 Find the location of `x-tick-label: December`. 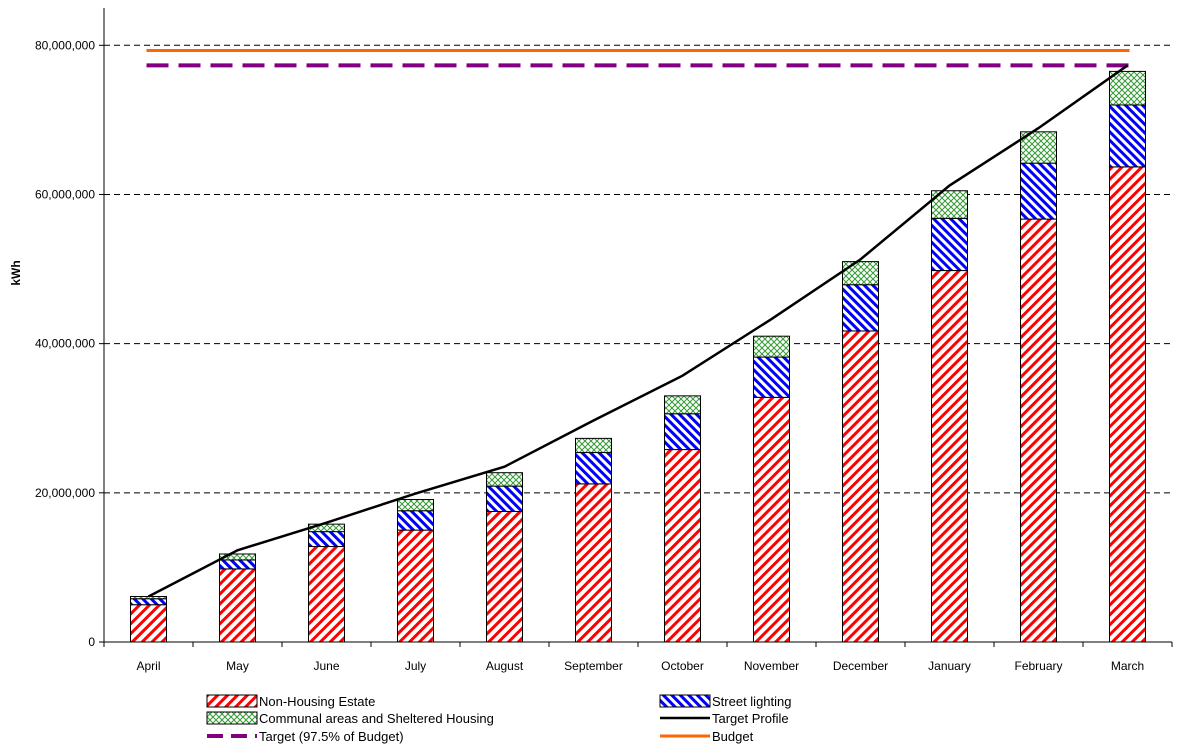

x-tick-label: December is located at coordinates (860, 666).